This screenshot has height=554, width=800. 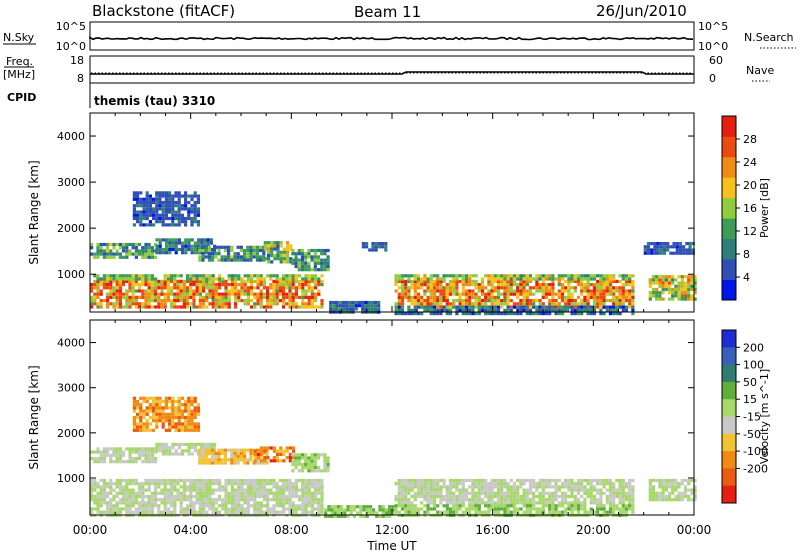 I want to click on colorbar-tick-label: -15, so click(x=752, y=417).